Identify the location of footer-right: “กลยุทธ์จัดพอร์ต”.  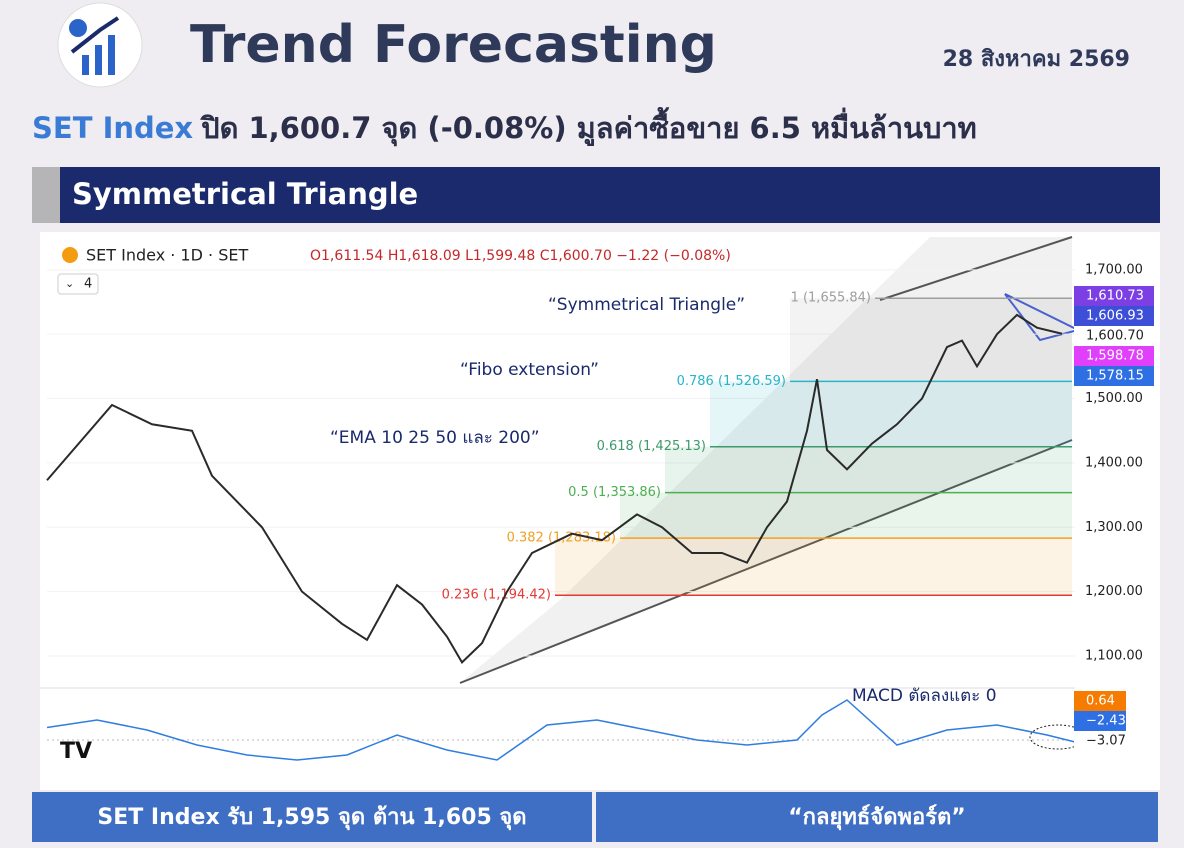
(877, 817).